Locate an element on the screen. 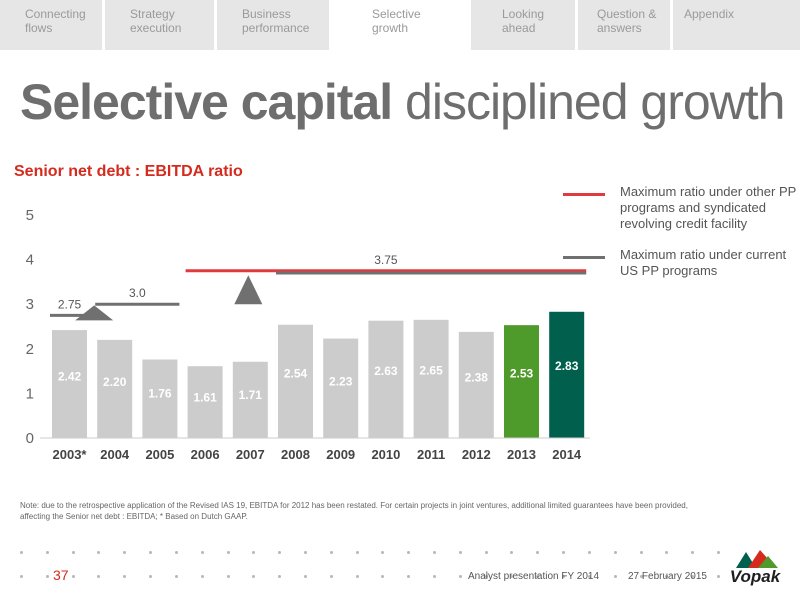  limit-label: 3.0 is located at coordinates (137, 293).